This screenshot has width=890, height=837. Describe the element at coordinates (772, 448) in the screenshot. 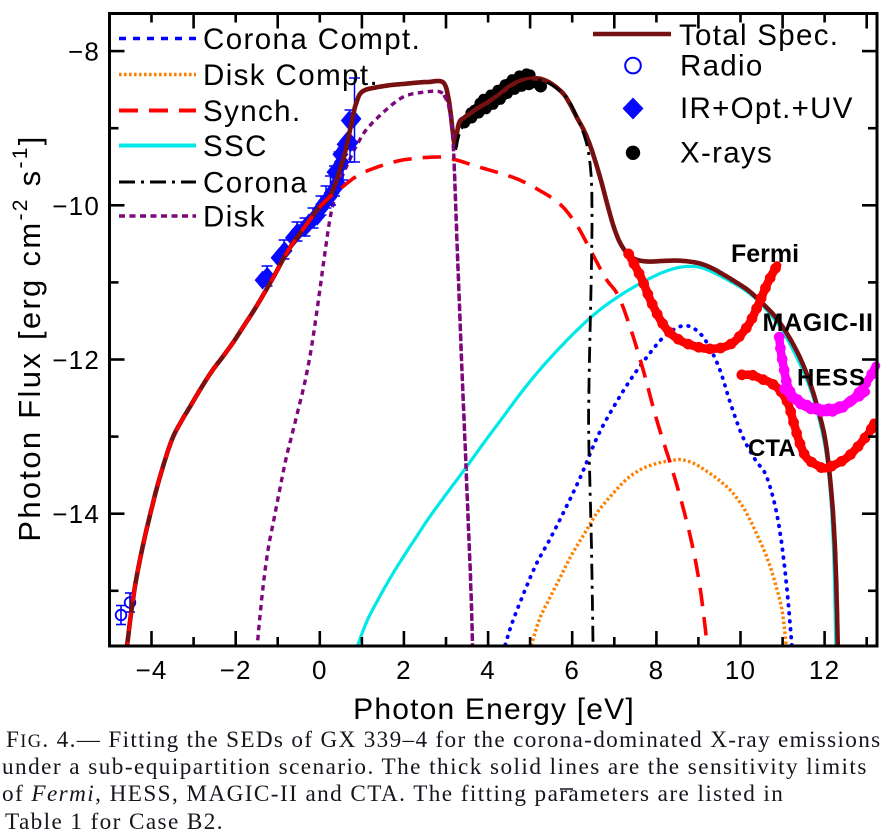

I see `svg-text: CTA` at that location.